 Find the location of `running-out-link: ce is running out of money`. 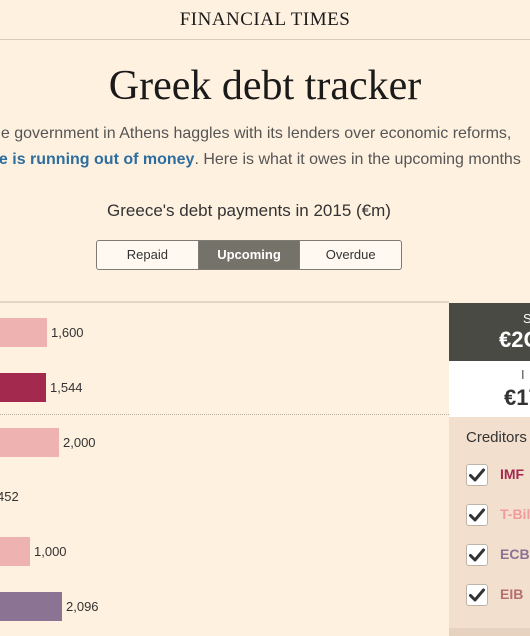

running-out-link: ce is running out of money is located at coordinates (97, 159).